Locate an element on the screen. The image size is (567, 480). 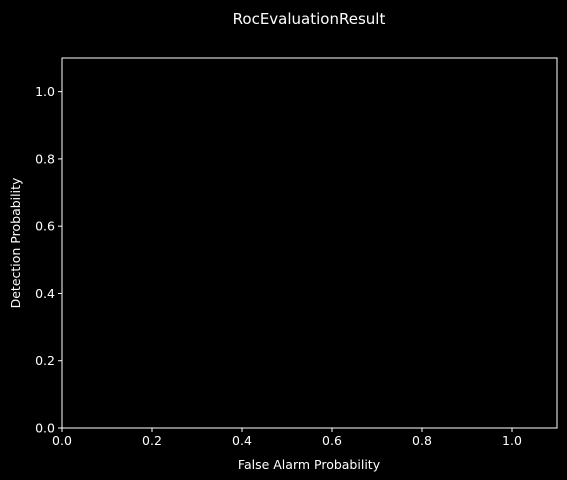
x-tick-label: 0.0 is located at coordinates (62, 440).